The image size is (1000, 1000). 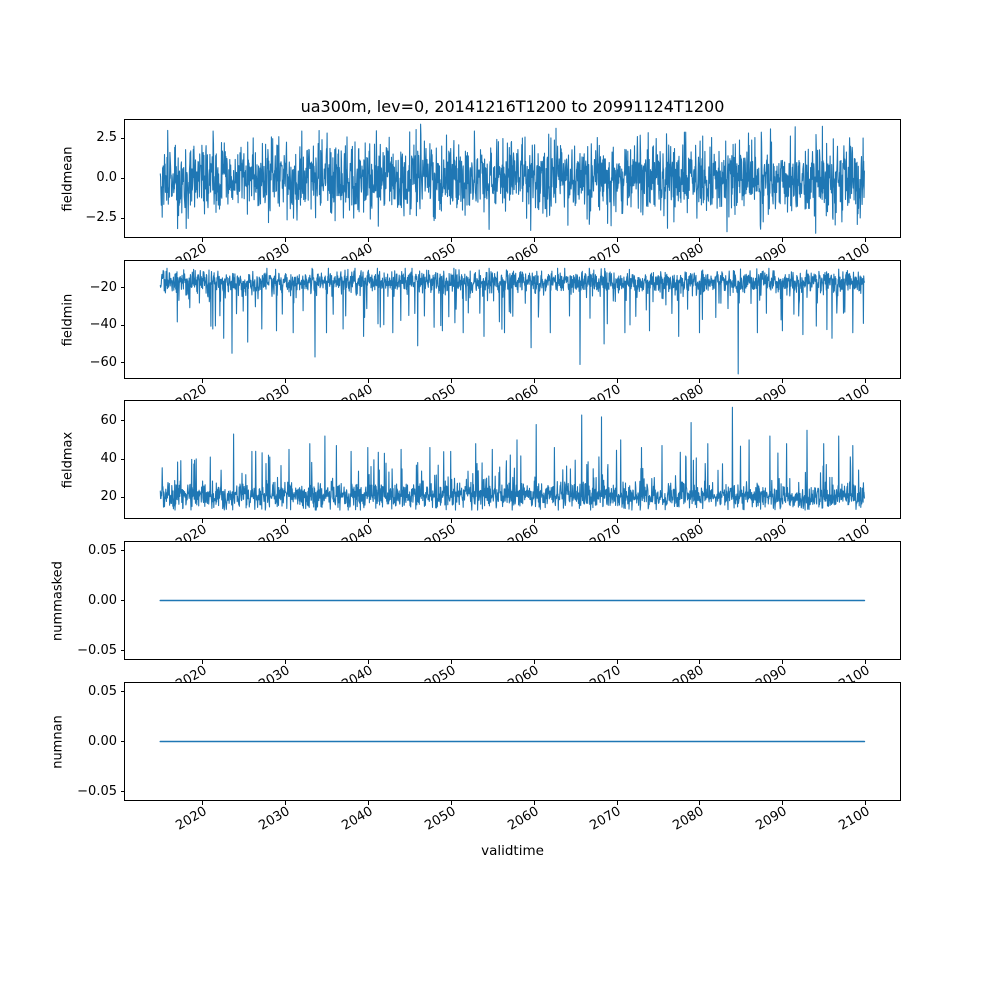 I want to click on x-tick-label: 2070, so click(x=606, y=819).